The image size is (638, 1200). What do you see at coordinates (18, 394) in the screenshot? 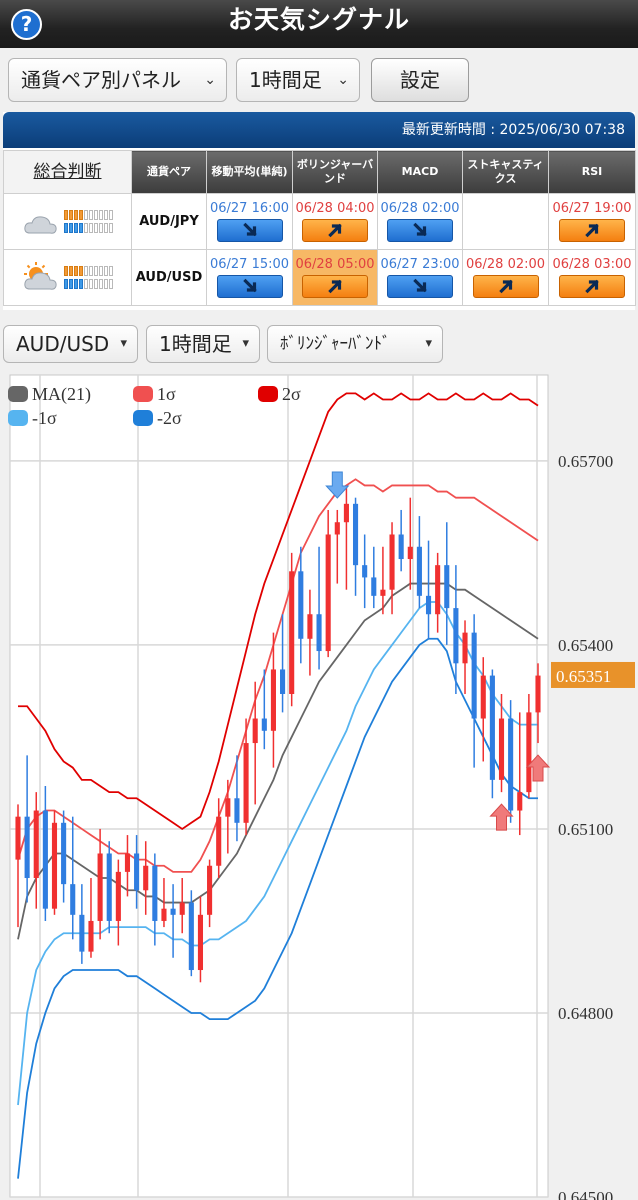
I see `legend-swatch` at bounding box center [18, 394].